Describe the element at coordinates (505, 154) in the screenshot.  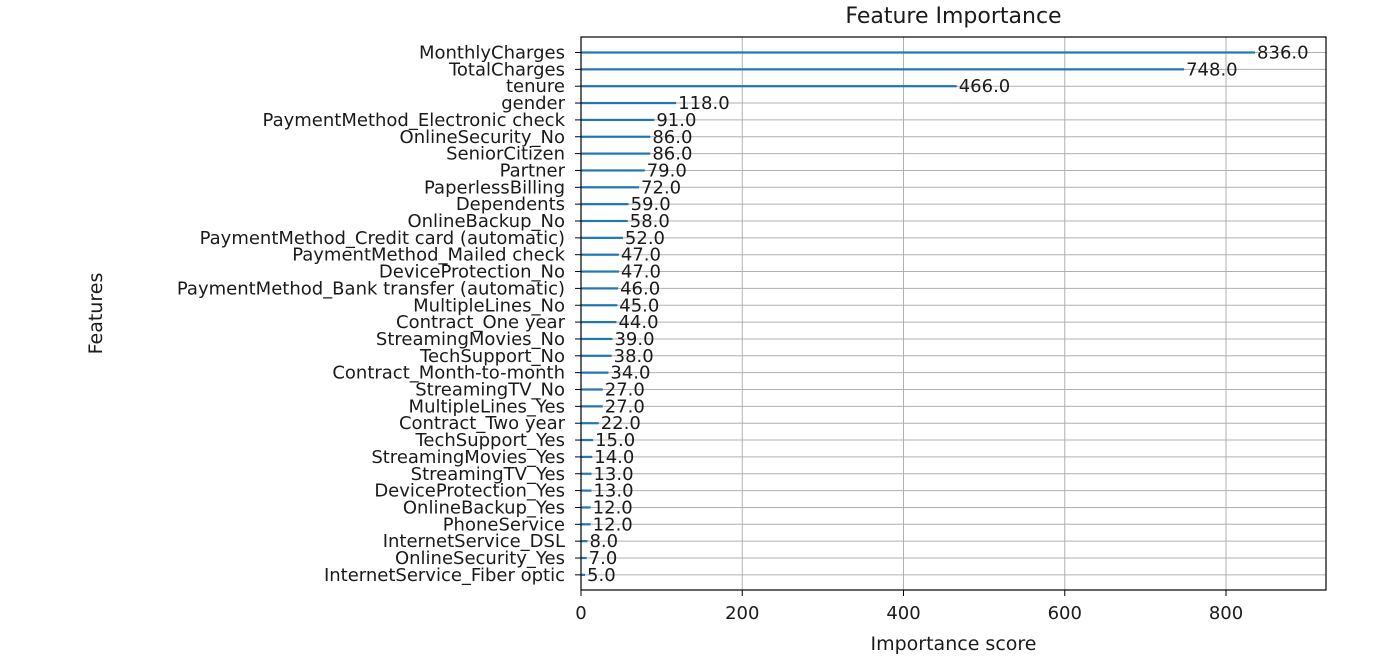
I see `y-tick-label: SeniorCitizen` at that location.